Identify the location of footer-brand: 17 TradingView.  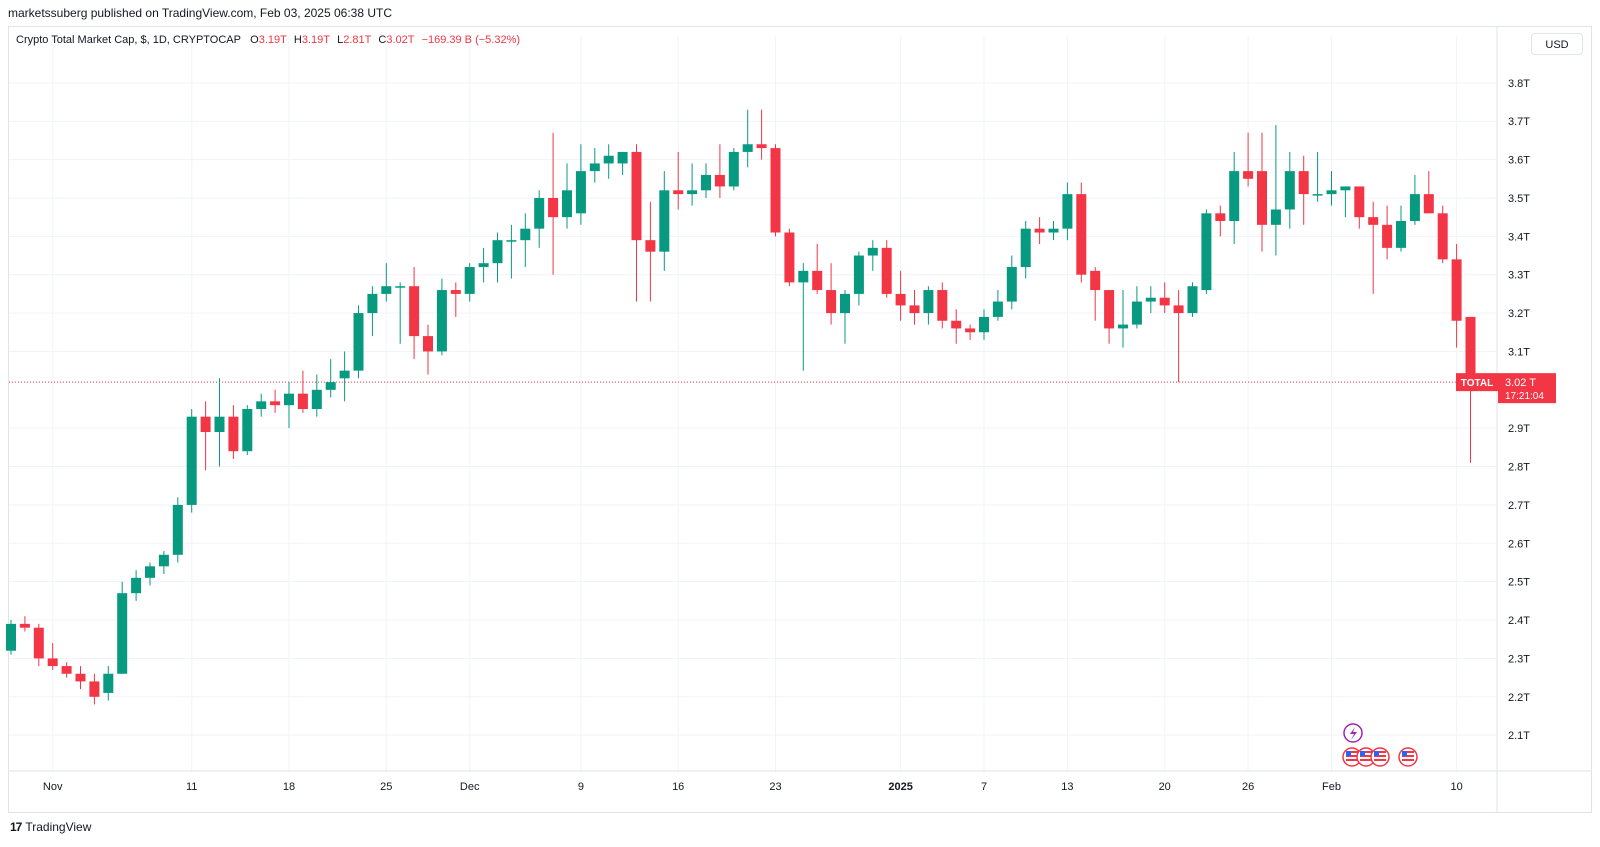
(50, 827).